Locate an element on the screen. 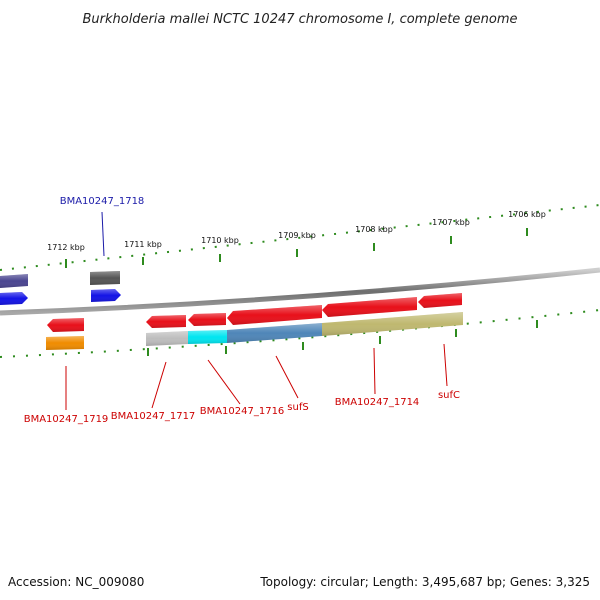 Image resolution: width=600 pixels, height=600 pixels. cds-bar-steel-blue is located at coordinates (274, 333).